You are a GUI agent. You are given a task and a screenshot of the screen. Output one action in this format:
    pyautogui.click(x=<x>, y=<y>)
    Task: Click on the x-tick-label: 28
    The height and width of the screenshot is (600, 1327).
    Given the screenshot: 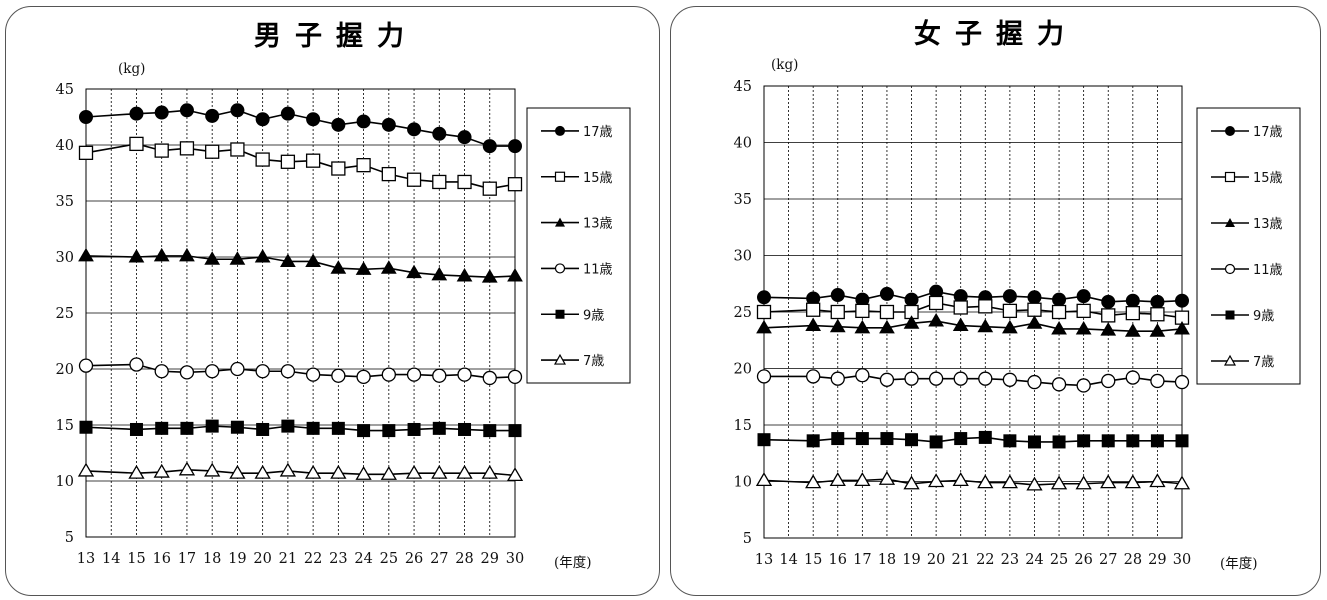 What is the action you would take?
    pyautogui.click(x=464, y=559)
    